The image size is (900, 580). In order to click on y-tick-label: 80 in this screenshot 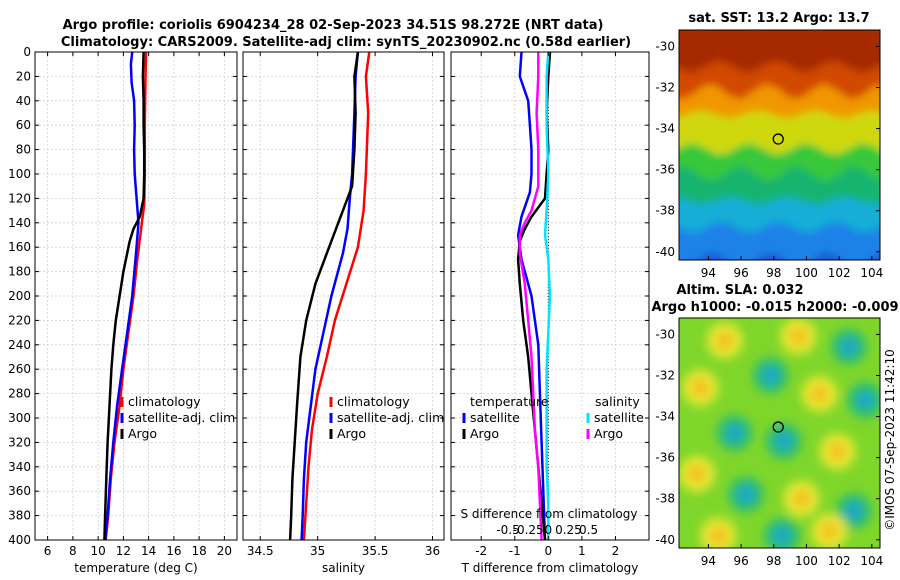, I will do `click(23, 150)`.